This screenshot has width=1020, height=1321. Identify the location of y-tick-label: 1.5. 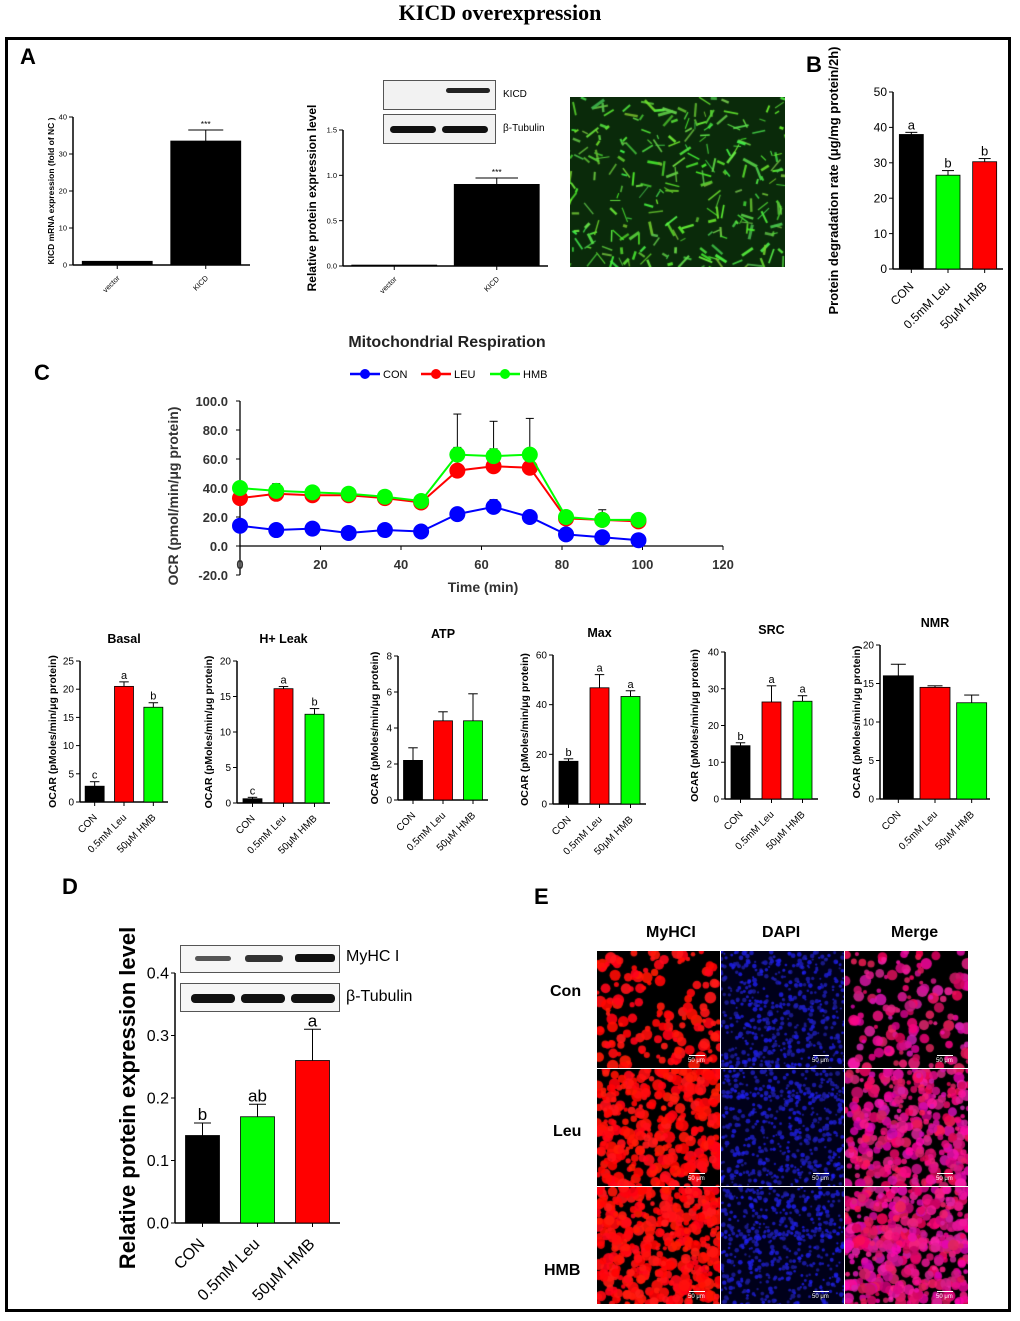
(332, 130).